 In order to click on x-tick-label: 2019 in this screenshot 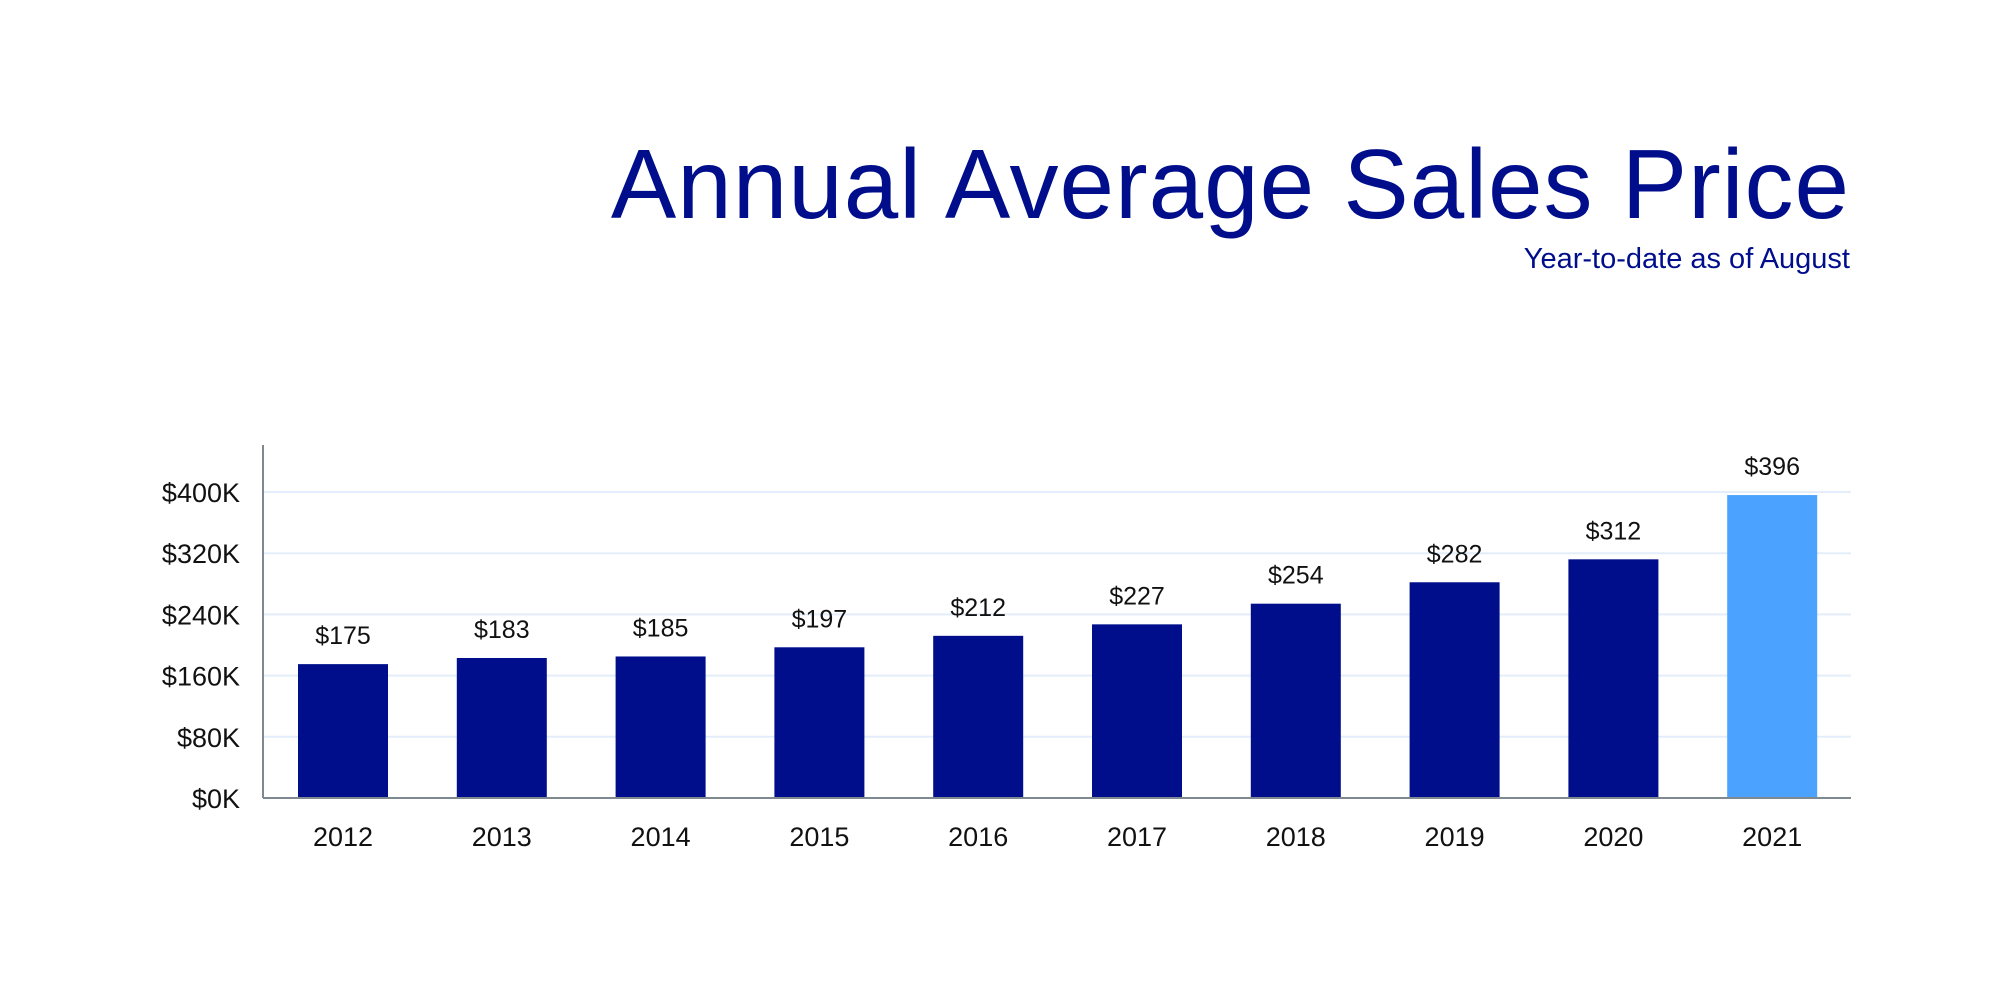, I will do `click(1455, 837)`.